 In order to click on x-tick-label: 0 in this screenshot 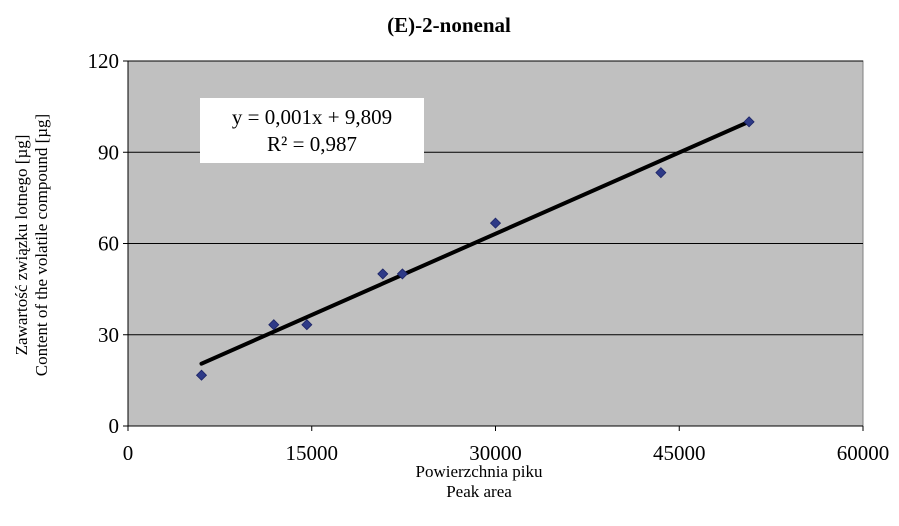, I will do `click(128, 453)`.